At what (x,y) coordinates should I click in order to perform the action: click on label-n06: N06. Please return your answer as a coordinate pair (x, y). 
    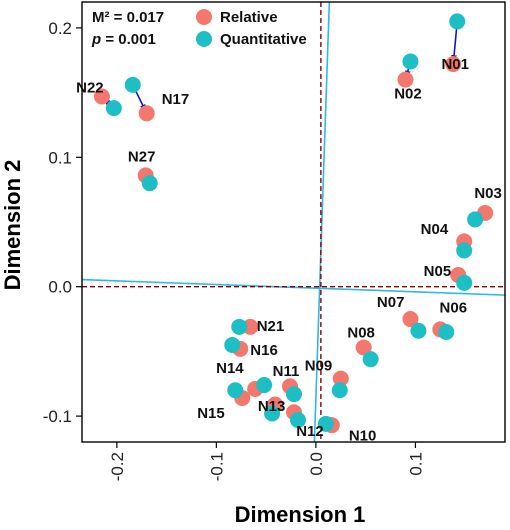
    Looking at the image, I should click on (454, 308).